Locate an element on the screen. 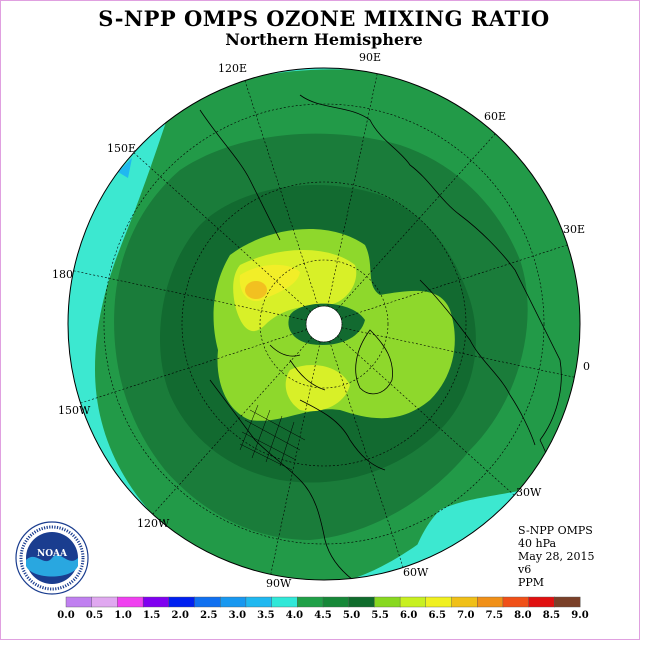  page-subtitle: Northern Hemisphere is located at coordinates (324, 39).